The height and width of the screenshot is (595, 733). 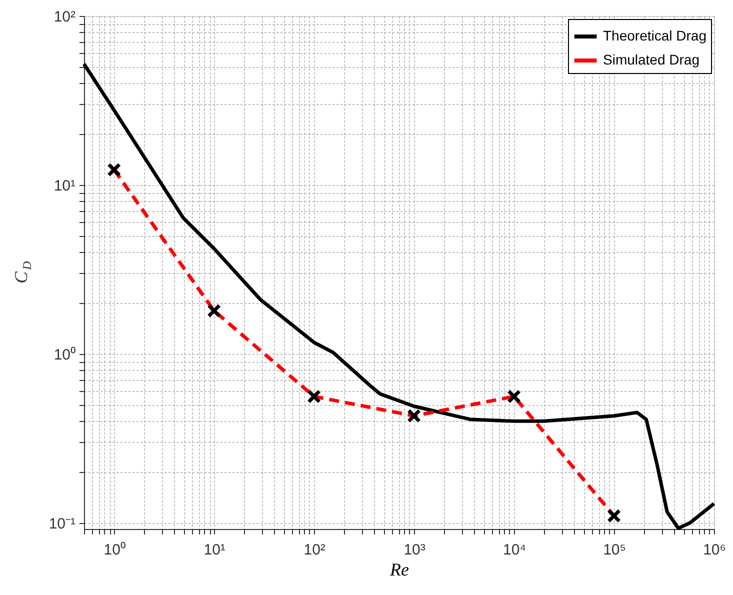 I want to click on x-tick-label: 10⁶, so click(x=714, y=550).